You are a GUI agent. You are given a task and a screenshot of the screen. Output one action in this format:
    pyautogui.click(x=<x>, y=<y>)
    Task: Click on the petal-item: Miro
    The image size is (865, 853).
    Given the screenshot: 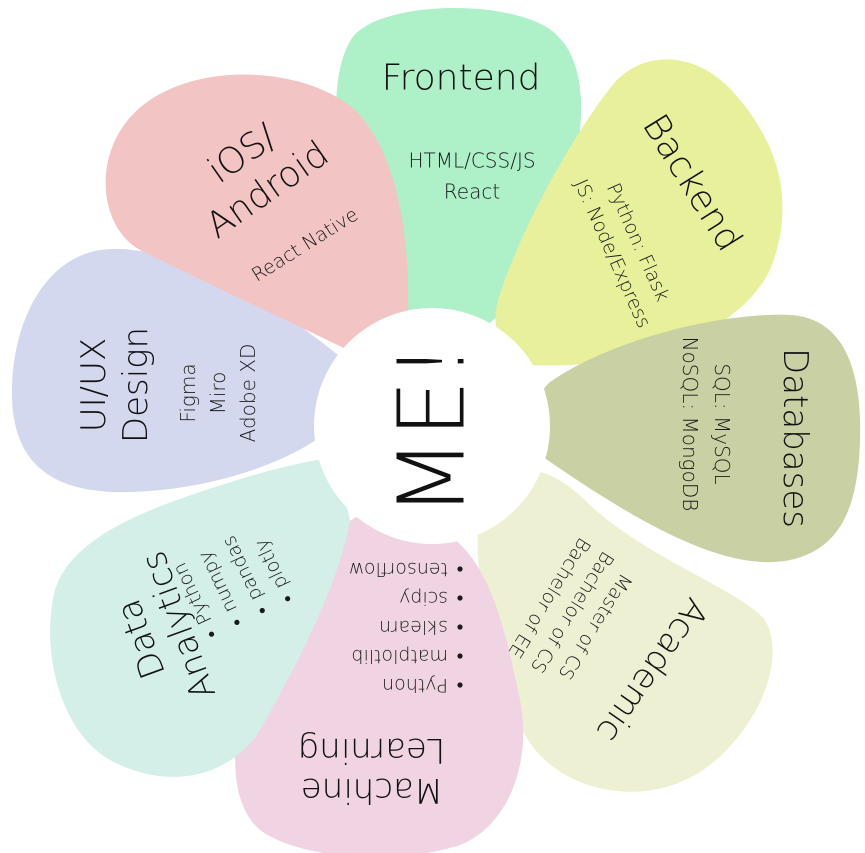 What is the action you would take?
    pyautogui.click(x=218, y=393)
    